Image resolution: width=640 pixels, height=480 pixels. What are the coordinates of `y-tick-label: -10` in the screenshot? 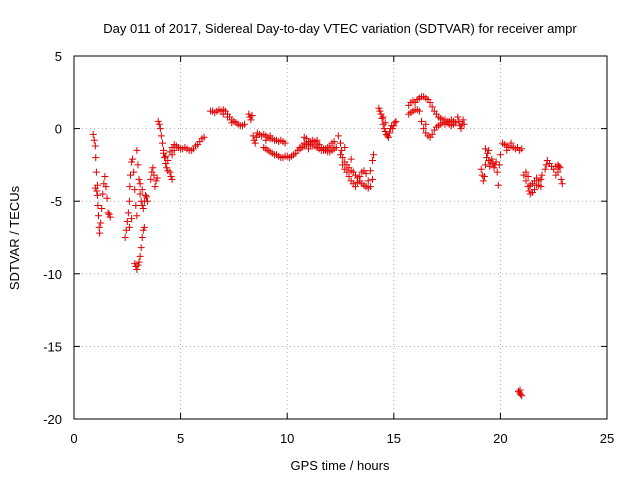 It's located at (52, 274).